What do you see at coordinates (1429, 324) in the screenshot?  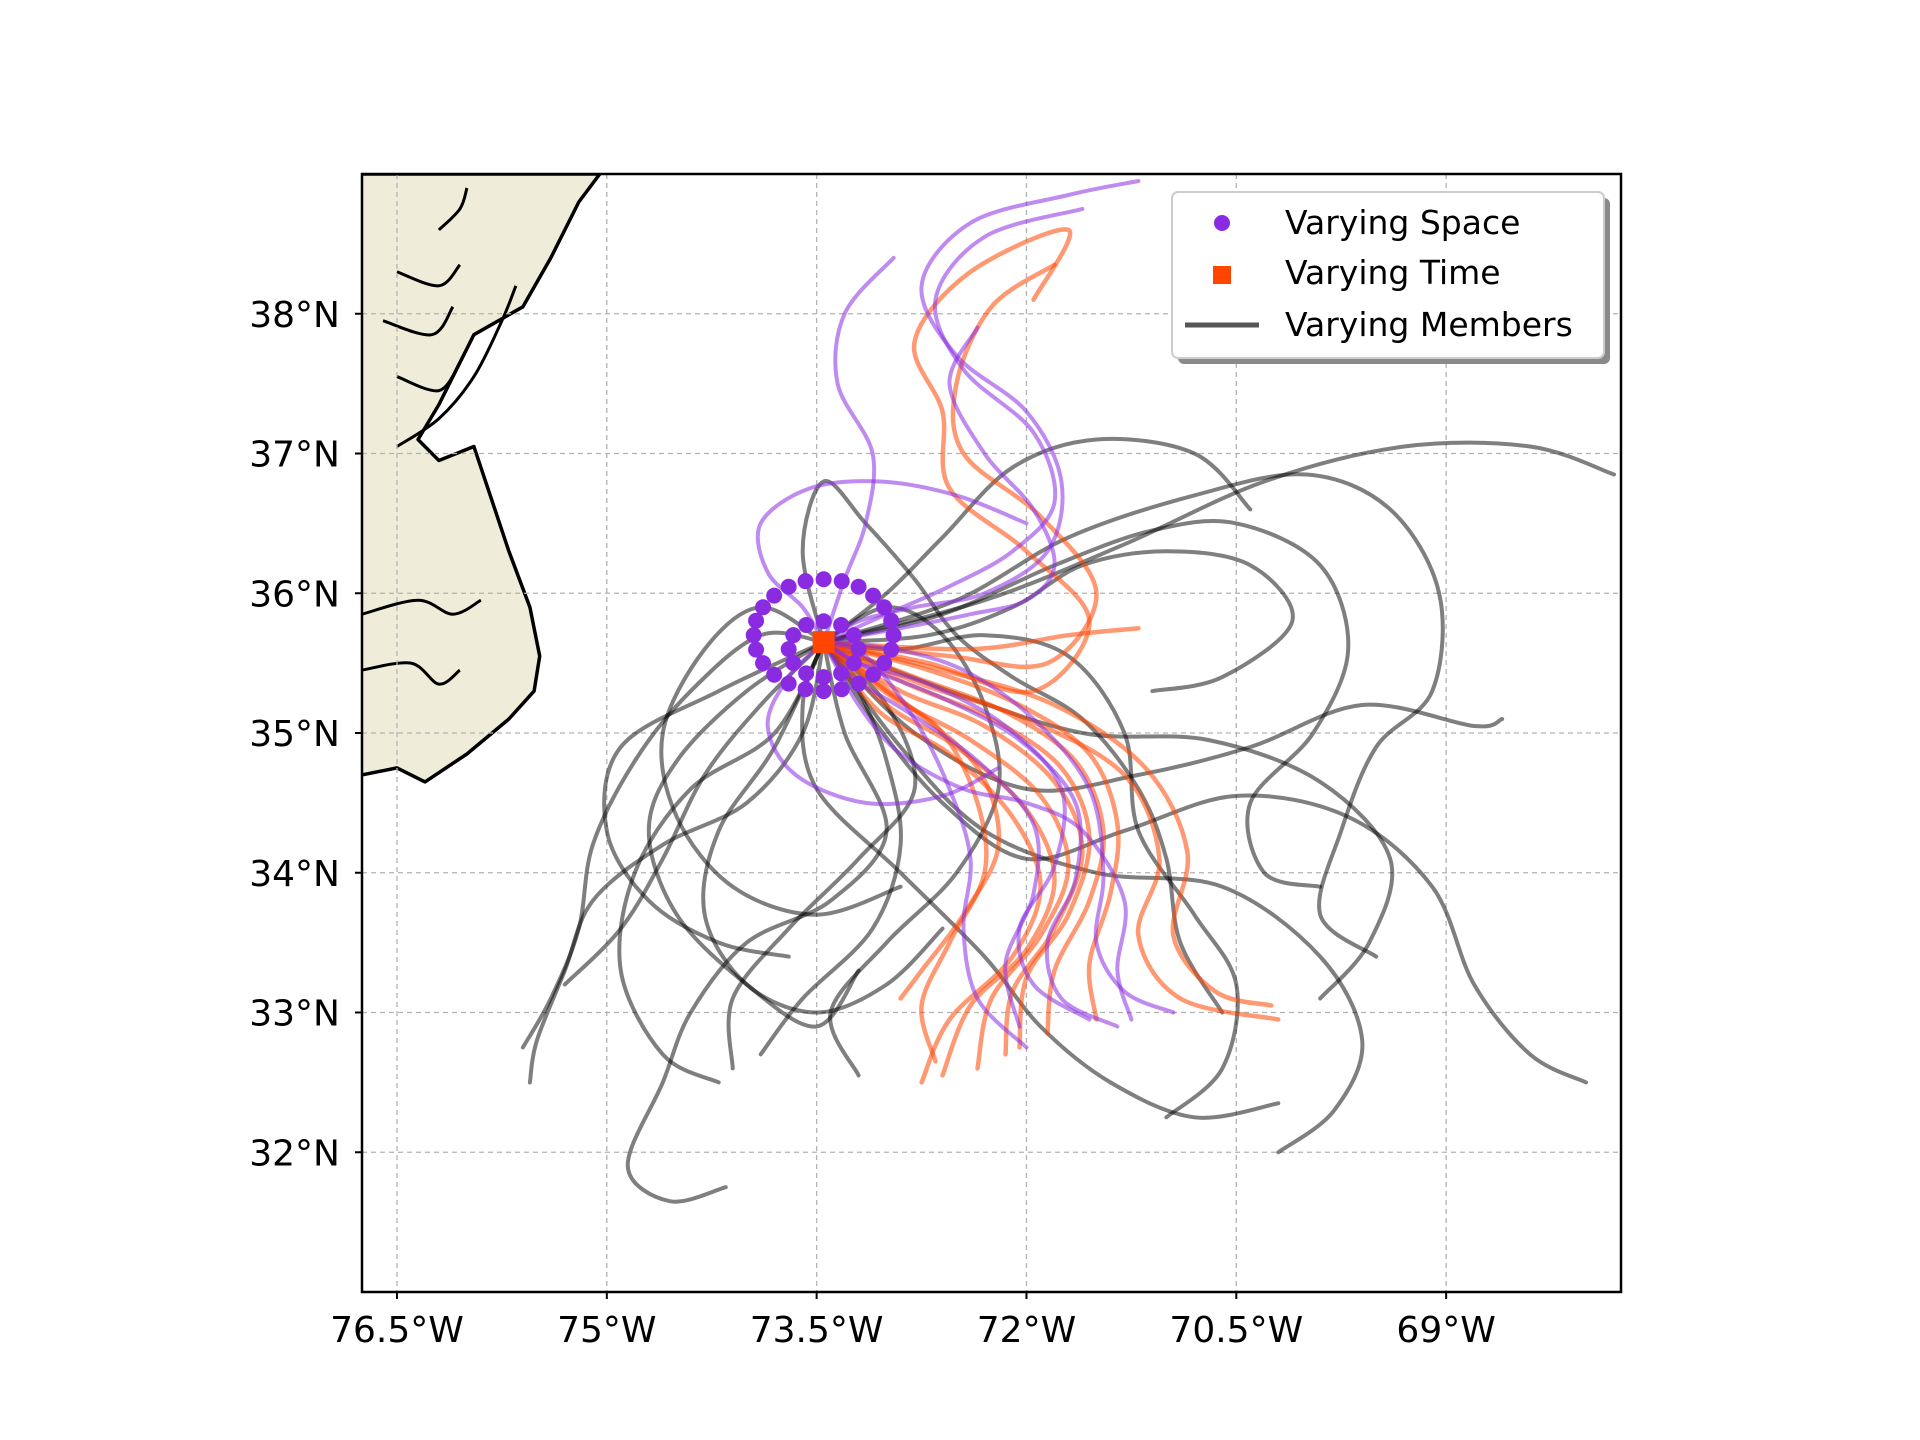 I see `legend-members-label: Varying Members` at bounding box center [1429, 324].